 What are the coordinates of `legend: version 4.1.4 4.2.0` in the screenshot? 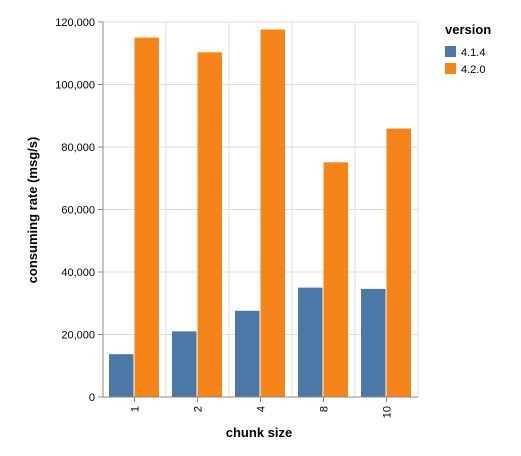 It's located at (468, 49).